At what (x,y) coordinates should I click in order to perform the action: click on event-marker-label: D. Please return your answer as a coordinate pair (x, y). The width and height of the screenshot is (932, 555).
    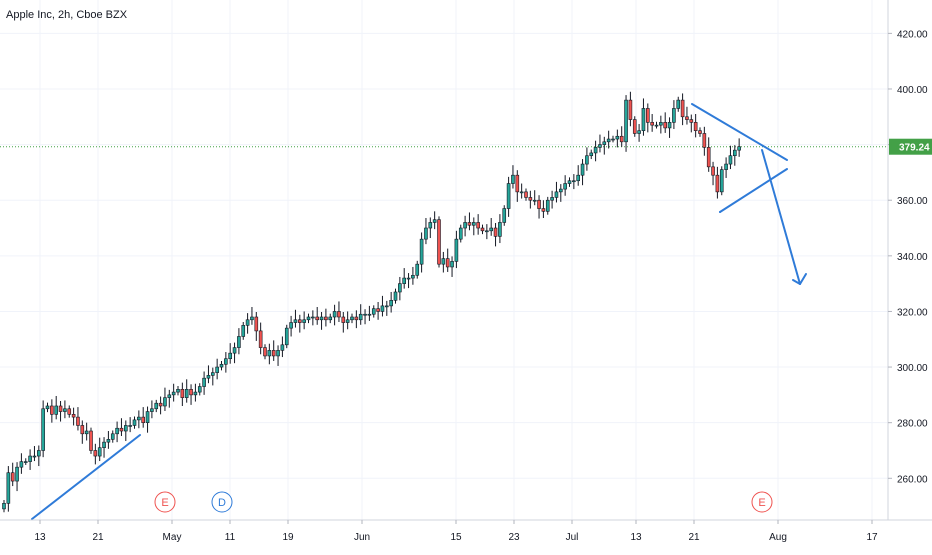
    Looking at the image, I should click on (222, 503).